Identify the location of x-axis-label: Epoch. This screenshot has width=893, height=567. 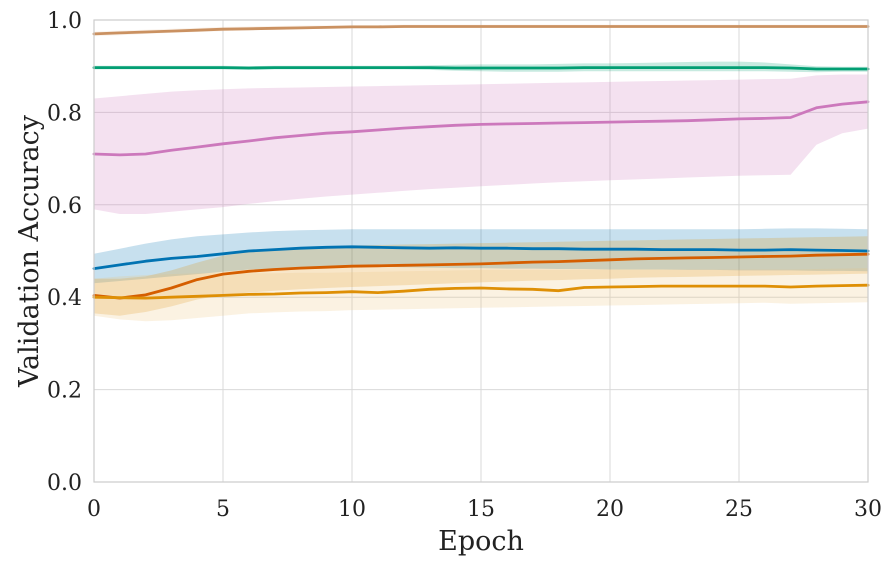
(481, 541).